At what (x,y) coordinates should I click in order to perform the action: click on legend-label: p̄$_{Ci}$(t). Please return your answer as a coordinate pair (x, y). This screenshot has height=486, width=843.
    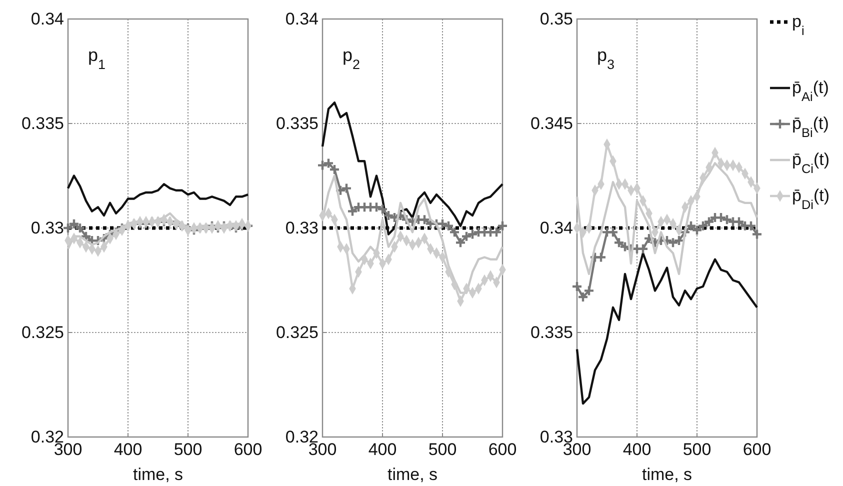
    Looking at the image, I should click on (811, 163).